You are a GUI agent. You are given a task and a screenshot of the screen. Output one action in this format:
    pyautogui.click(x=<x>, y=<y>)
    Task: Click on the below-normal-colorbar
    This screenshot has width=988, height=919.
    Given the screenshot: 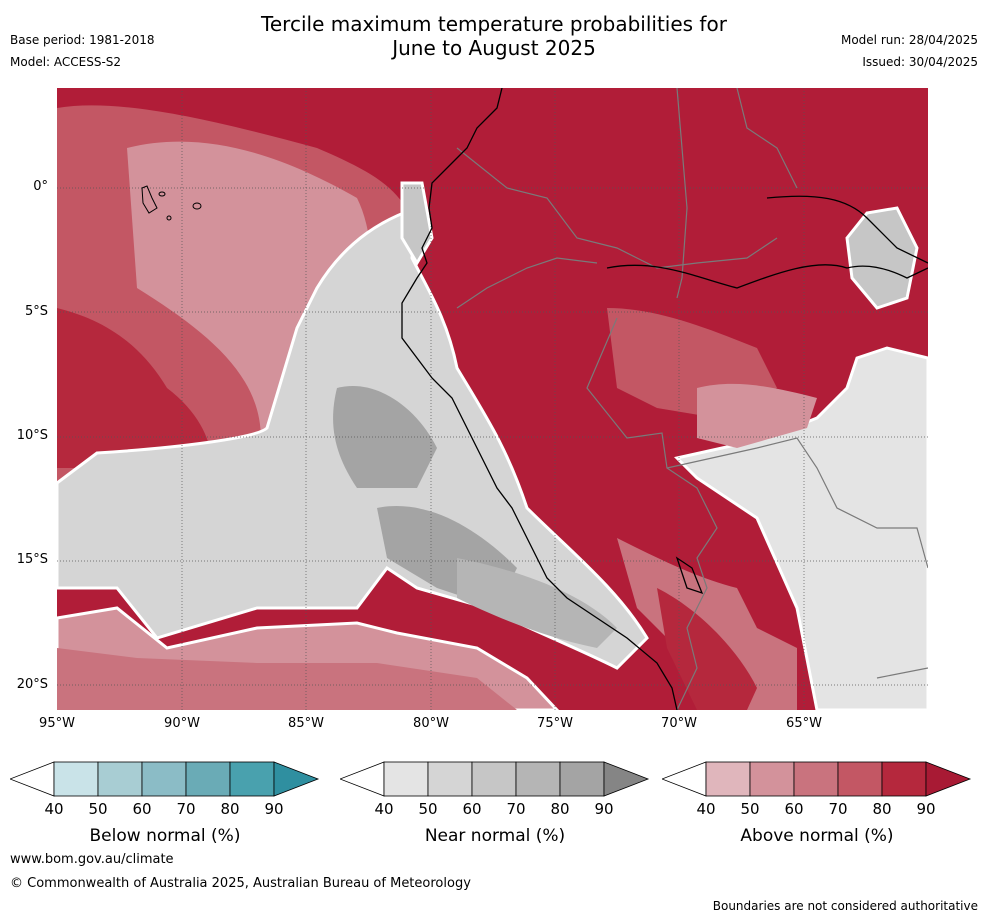 What is the action you would take?
    pyautogui.click(x=165, y=779)
    